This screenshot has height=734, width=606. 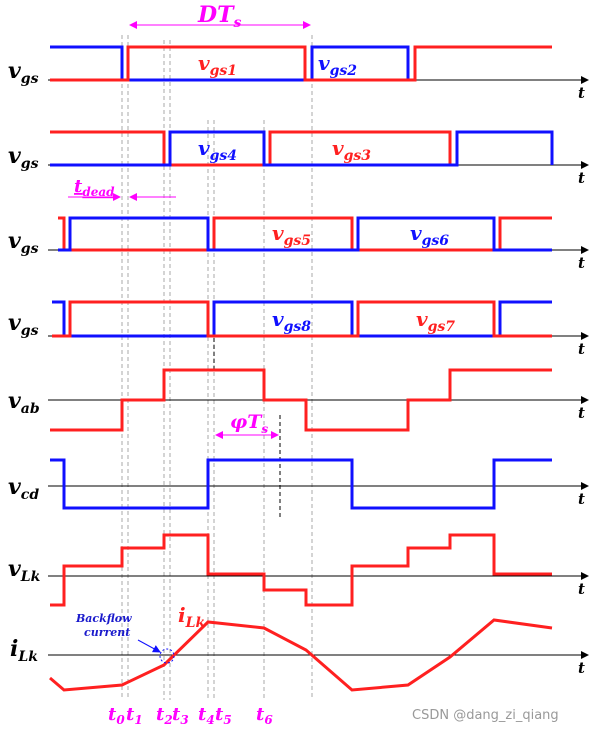 What do you see at coordinates (301, 63) in the screenshot?
I see `trace-vgs1-vgs2: vgs1 vgs2` at bounding box center [301, 63].